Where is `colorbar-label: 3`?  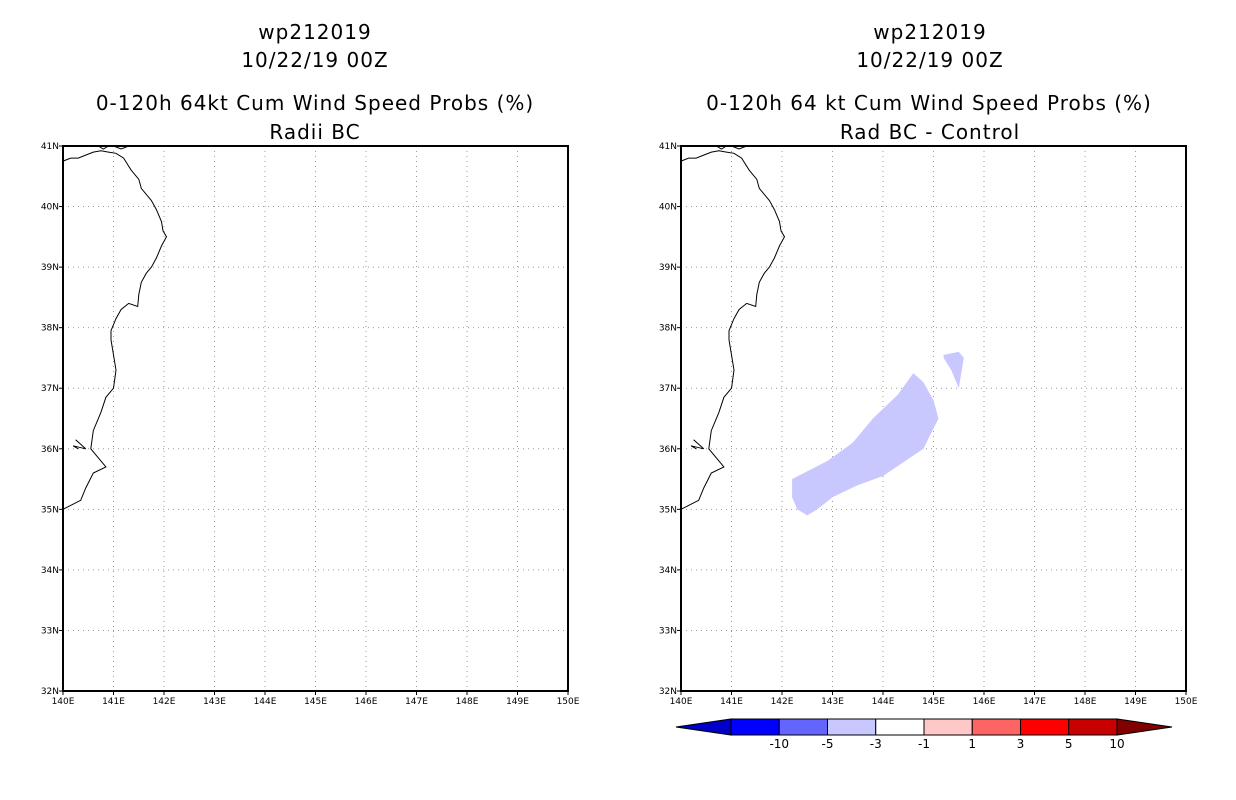 colorbar-label: 3 is located at coordinates (1021, 744).